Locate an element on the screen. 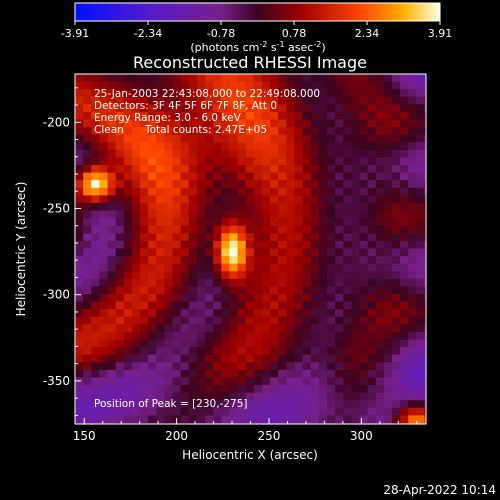 This screenshot has height=500, width=500. x-axis-label: Heliocentric X (arcsec) is located at coordinates (250, 455).